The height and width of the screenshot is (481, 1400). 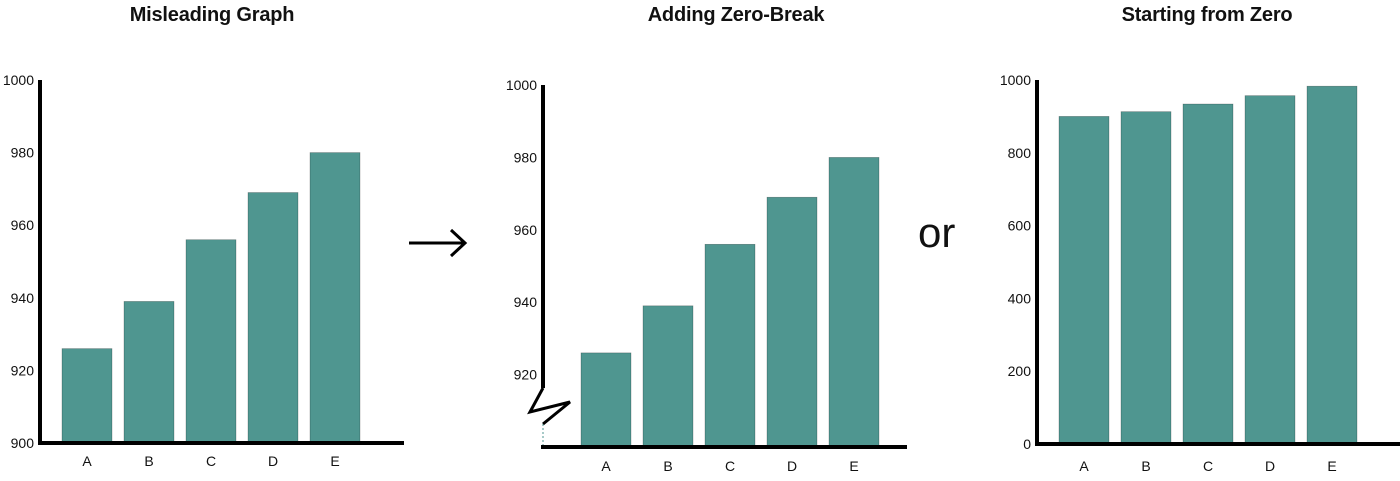 What do you see at coordinates (526, 230) in the screenshot?
I see `y-tick-label-1-960: 960` at bounding box center [526, 230].